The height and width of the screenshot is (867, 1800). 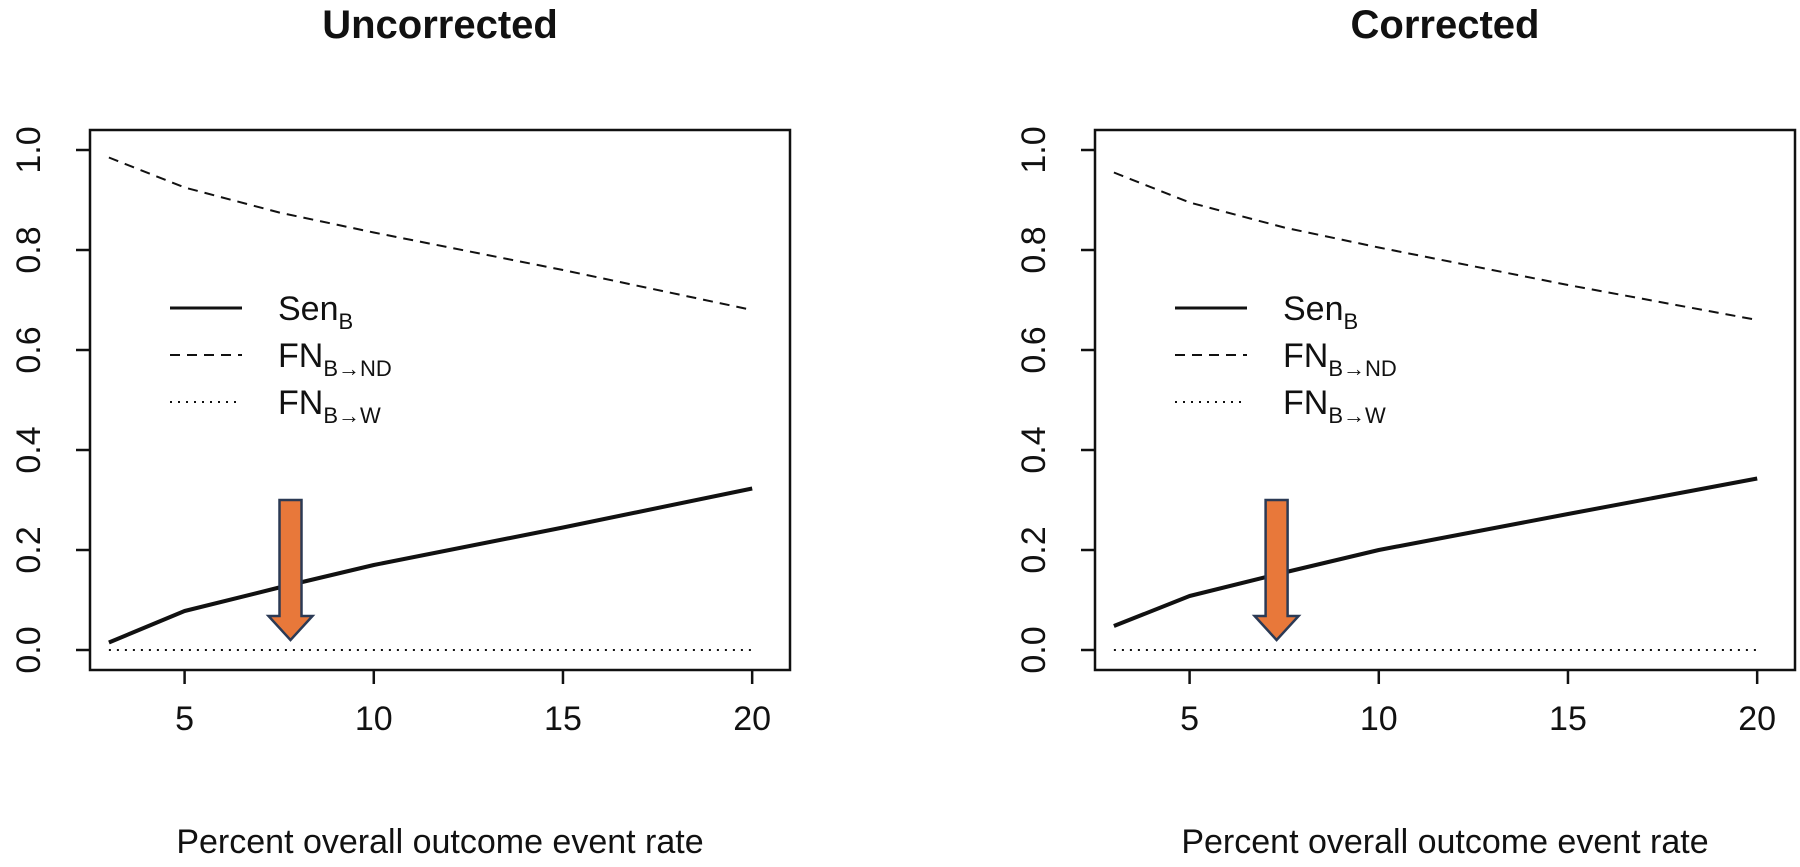 I want to click on chart-2-legend-label-subscript-3: B→W, so click(x=1357, y=415).